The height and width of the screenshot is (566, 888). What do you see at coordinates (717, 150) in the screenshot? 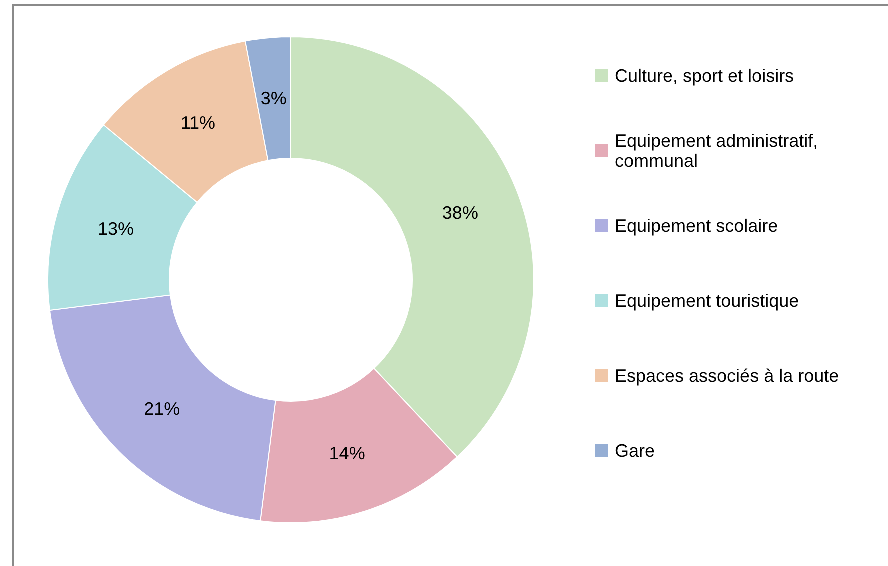
I see `legend-label: Equipement administratif, communal` at bounding box center [717, 150].